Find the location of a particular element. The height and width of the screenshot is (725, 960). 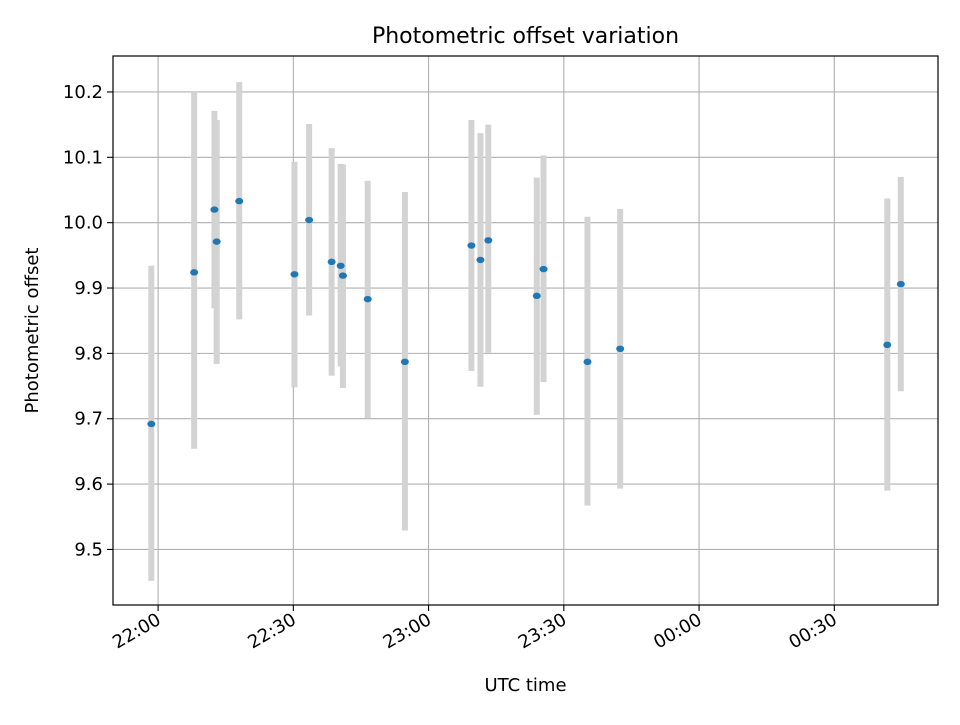

y-tick-label: 9.9 is located at coordinates (88, 288).